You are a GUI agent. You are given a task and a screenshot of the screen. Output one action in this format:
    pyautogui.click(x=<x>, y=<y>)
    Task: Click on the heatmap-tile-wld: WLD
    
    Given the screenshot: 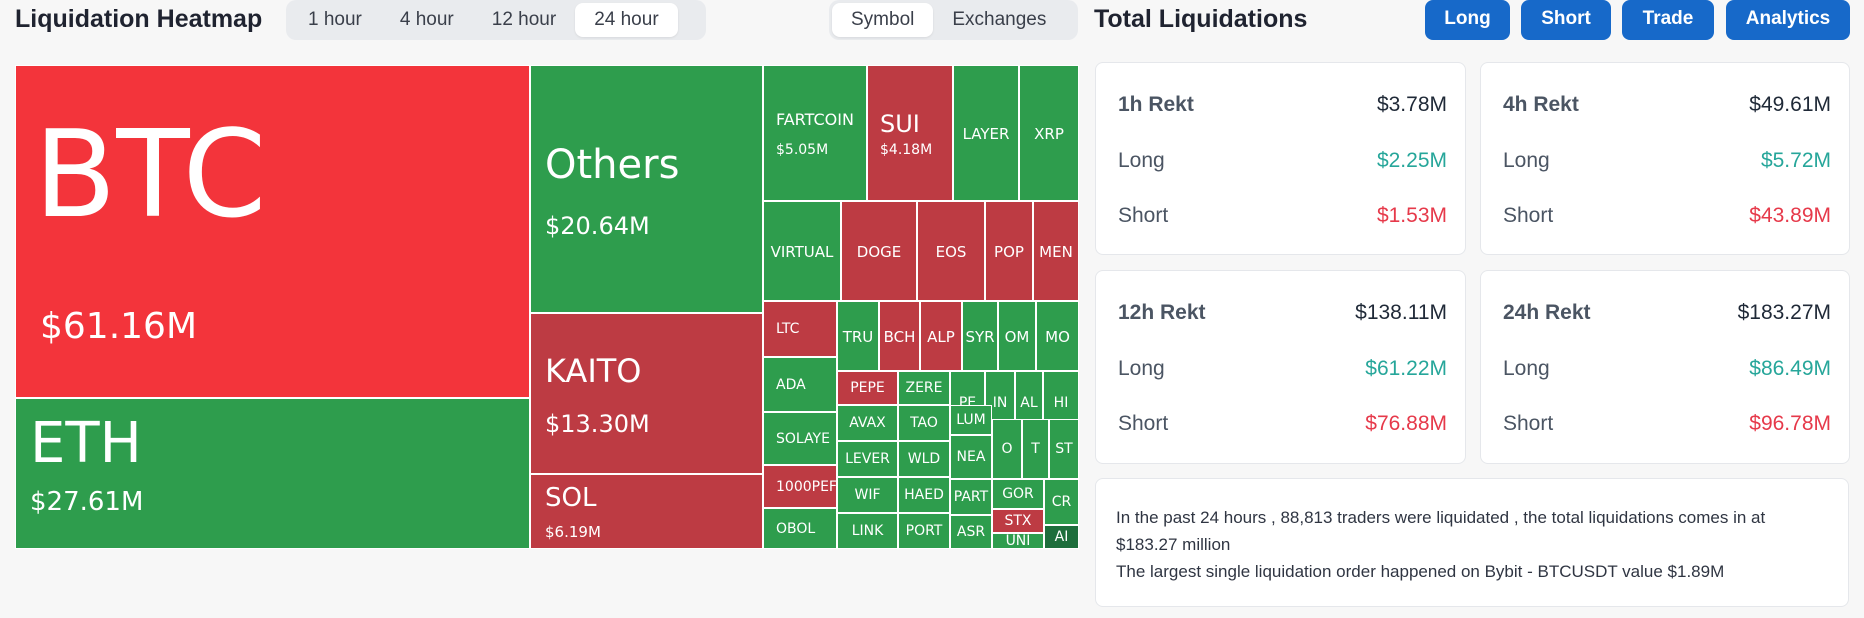 What is the action you would take?
    pyautogui.click(x=924, y=459)
    